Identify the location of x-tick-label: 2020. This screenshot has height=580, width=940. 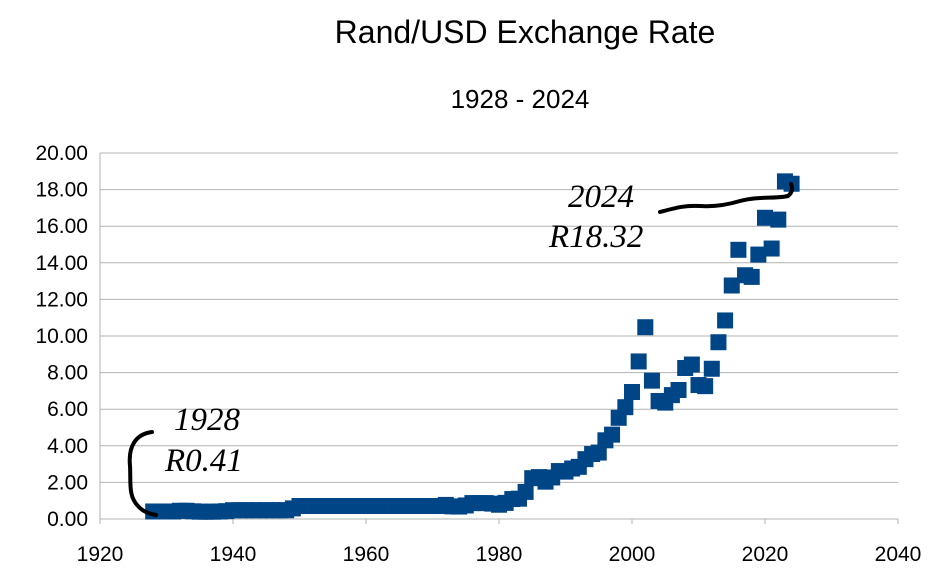
(765, 554).